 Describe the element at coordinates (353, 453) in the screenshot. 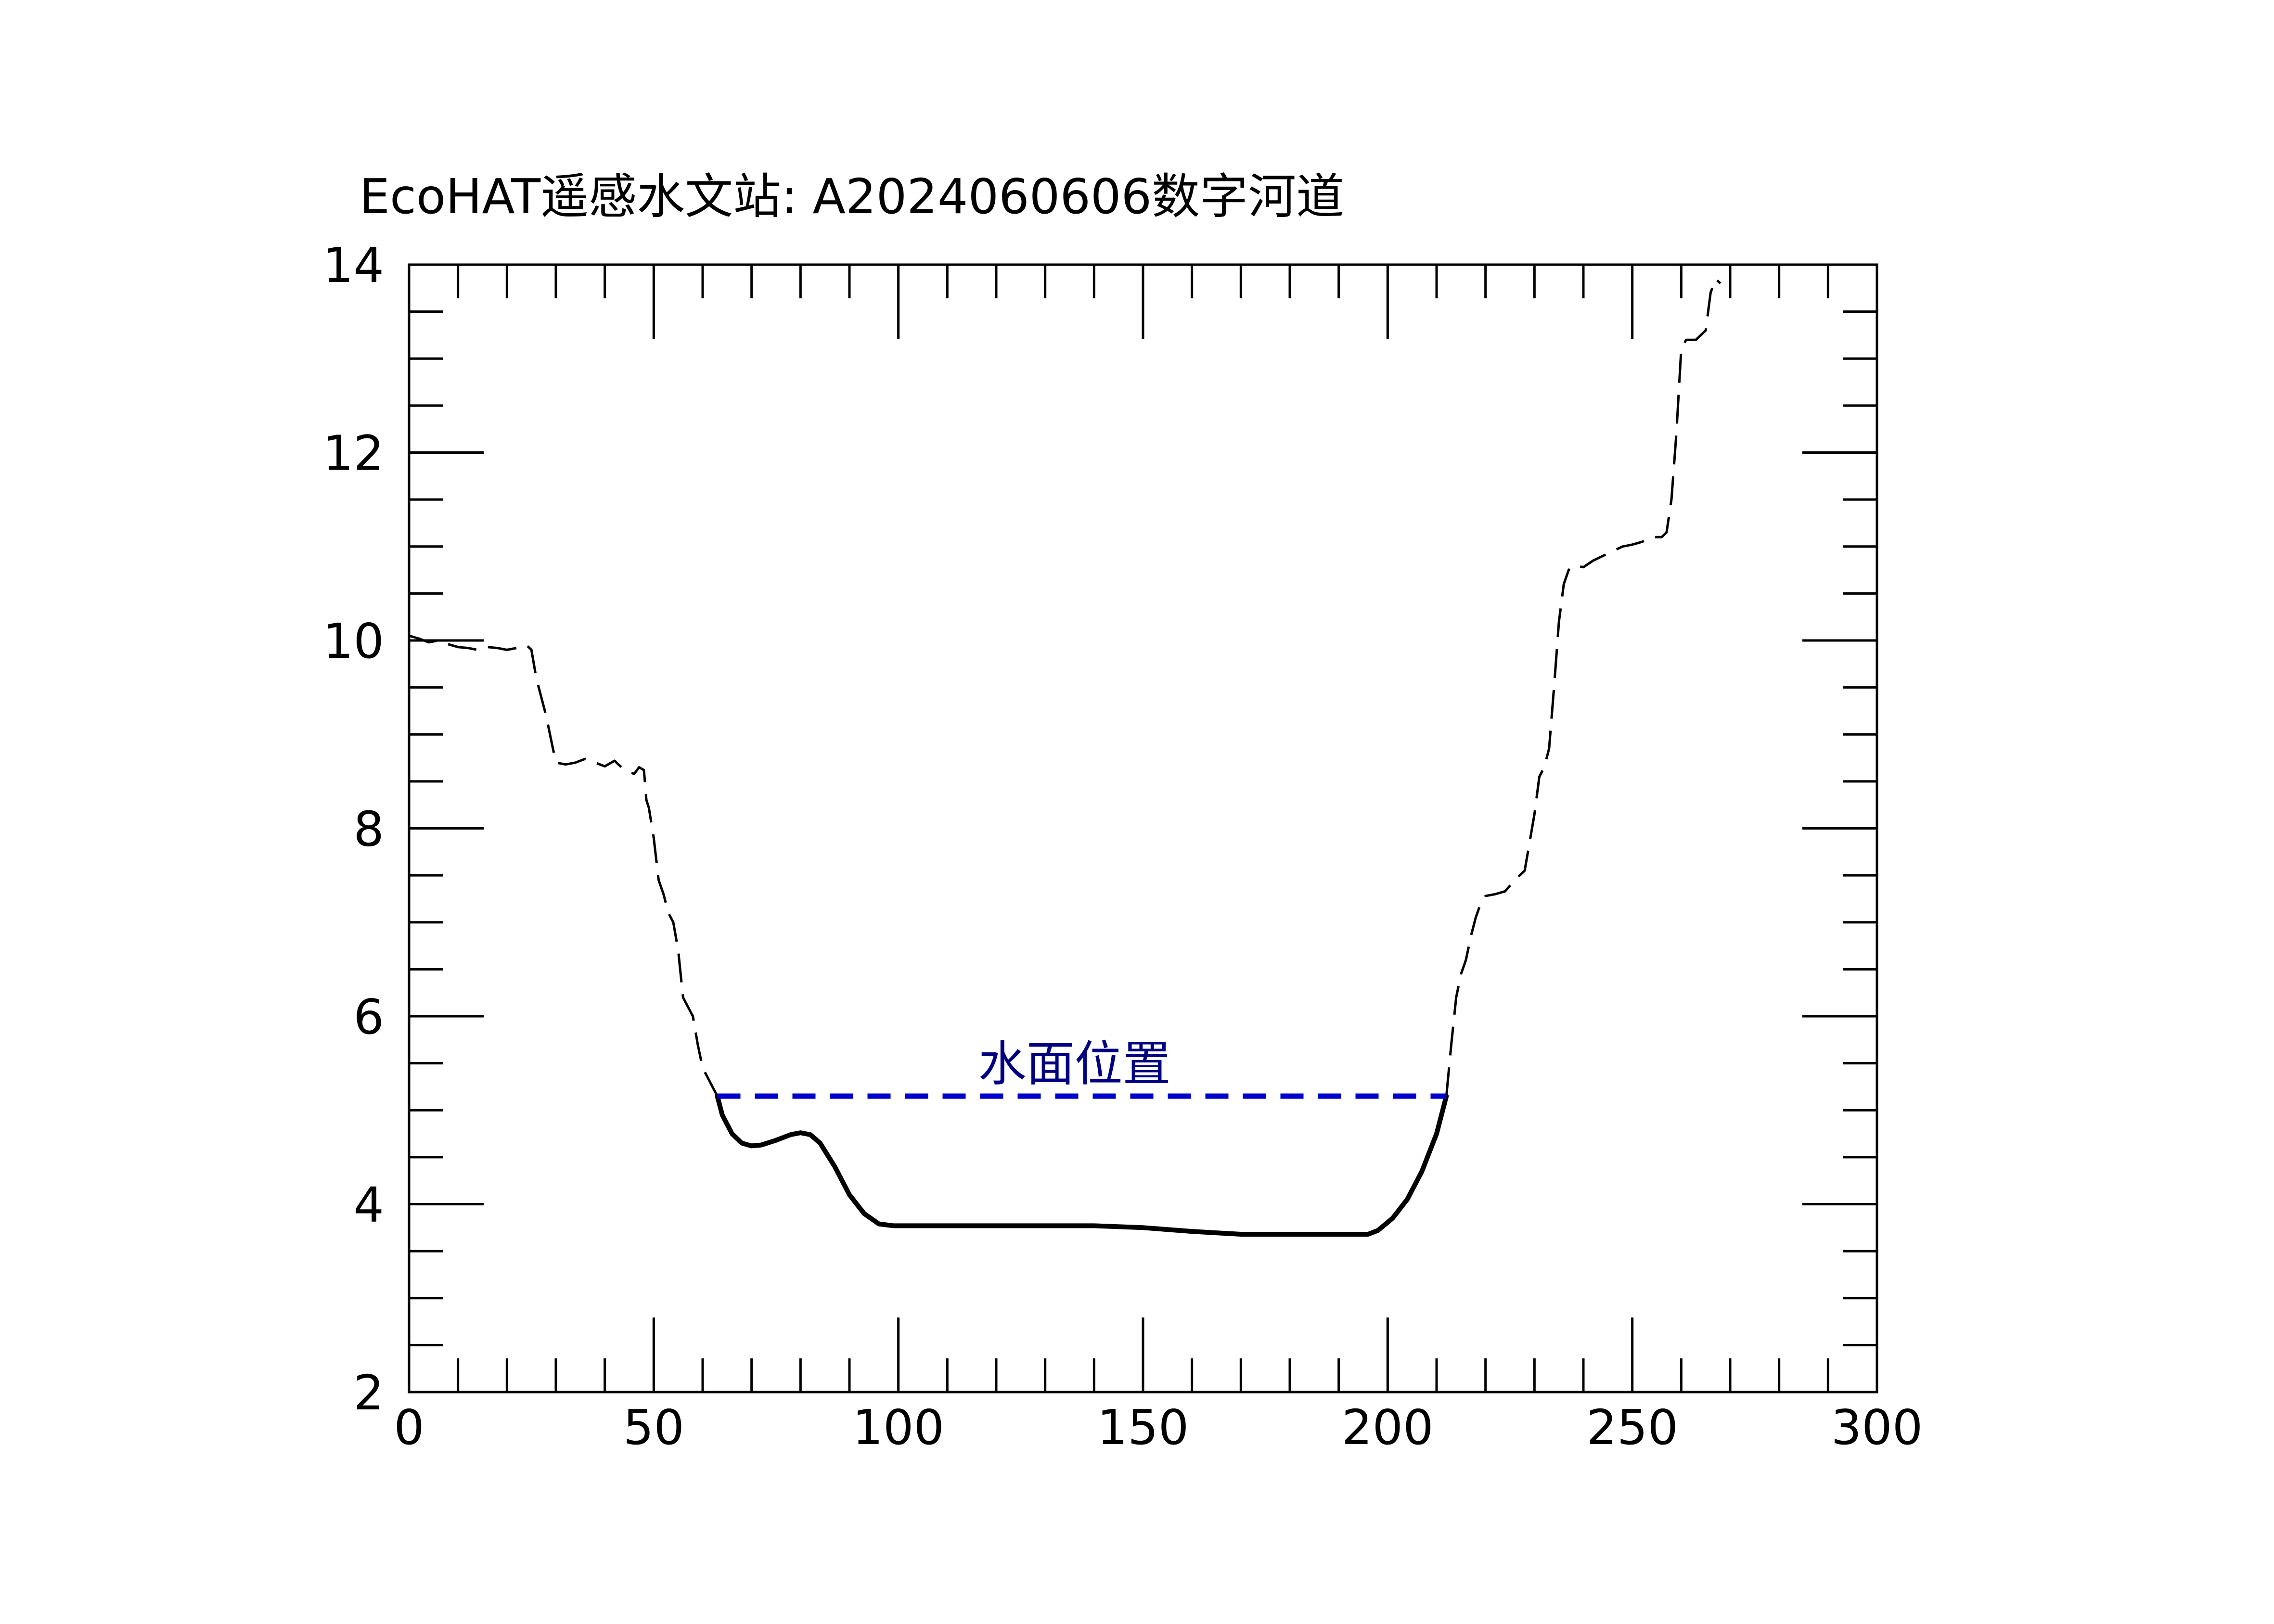

I see `y-tick-label: 12` at that location.